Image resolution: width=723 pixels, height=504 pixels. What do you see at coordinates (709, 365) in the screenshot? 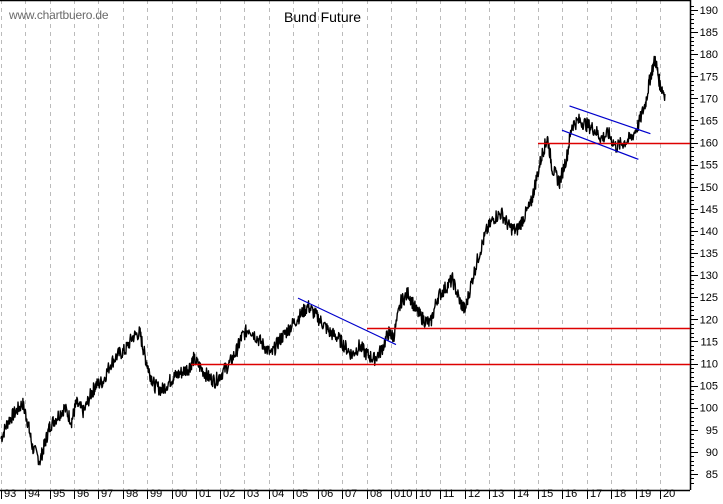
I see `y-tick-label: 110` at bounding box center [709, 365].